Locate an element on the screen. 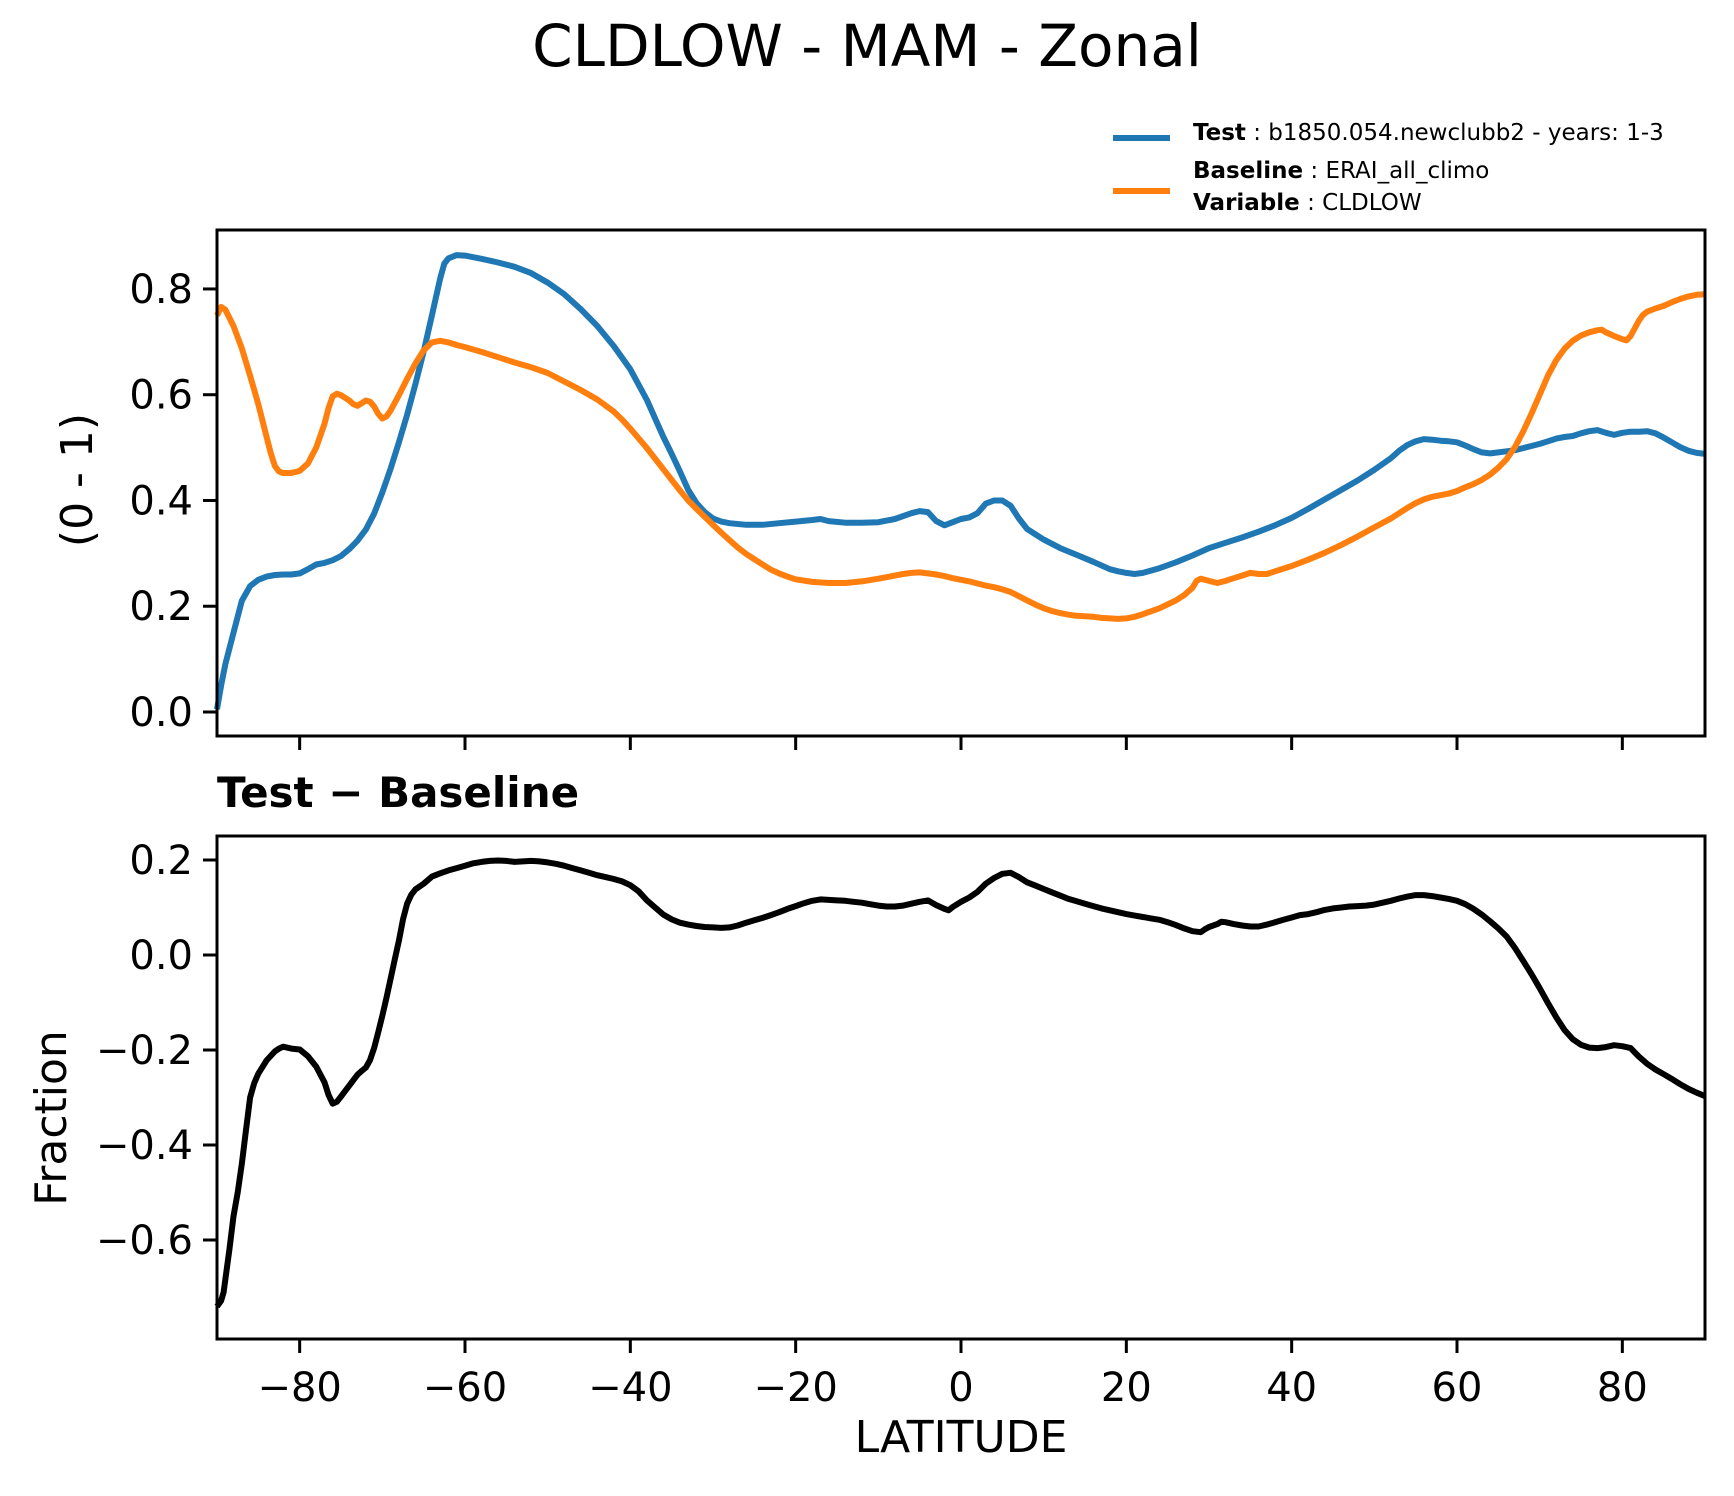  x-tick-label: 60 is located at coordinates (1457, 1388).